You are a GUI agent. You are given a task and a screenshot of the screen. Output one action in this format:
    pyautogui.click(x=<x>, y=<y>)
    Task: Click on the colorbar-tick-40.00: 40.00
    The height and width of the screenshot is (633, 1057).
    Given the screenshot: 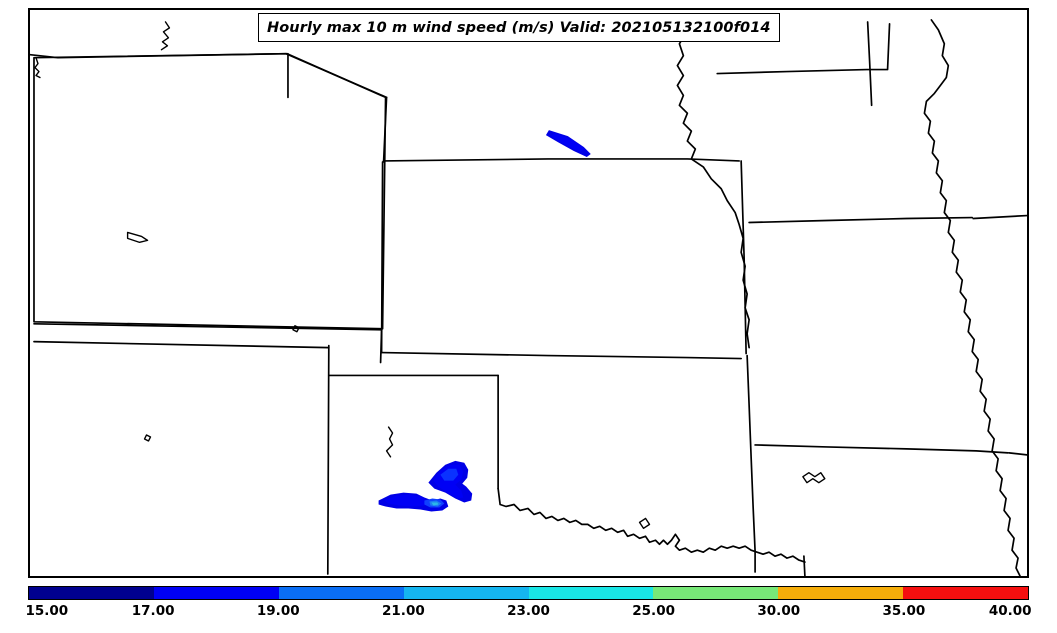 What is the action you would take?
    pyautogui.click(x=1010, y=611)
    